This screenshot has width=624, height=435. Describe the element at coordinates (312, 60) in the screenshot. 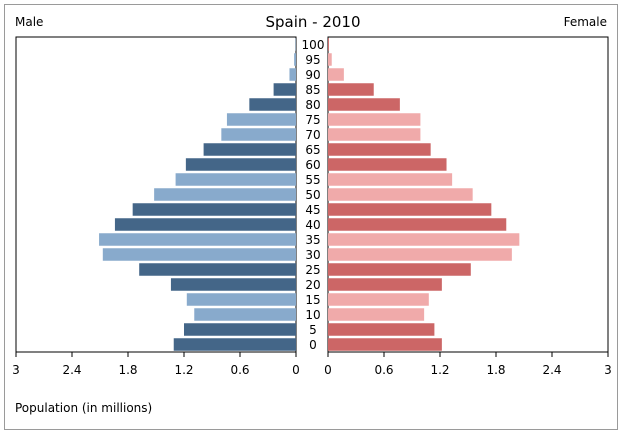

I see `age-label-95: 95` at that location.